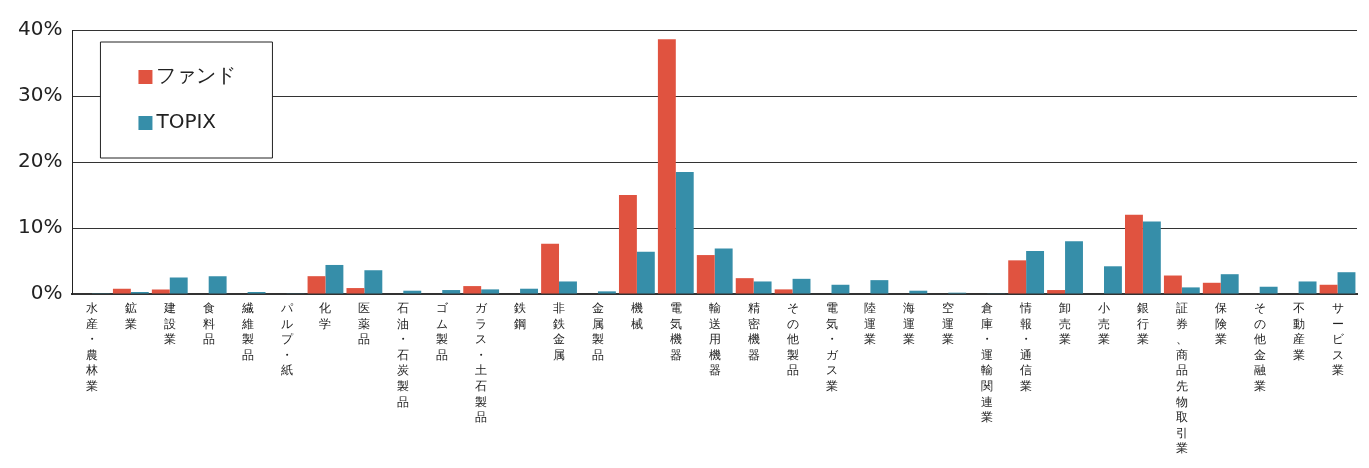 The height and width of the screenshot is (468, 1369). What do you see at coordinates (482, 362) in the screenshot?
I see `x-tick-label: ガラス・土石製品` at bounding box center [482, 362].